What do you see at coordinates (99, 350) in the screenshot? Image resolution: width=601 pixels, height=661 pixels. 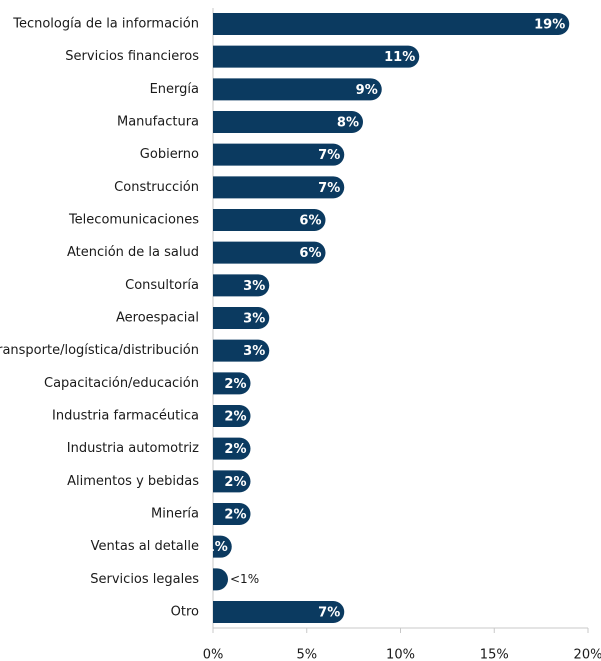 I see `y-tick-label: Transporte/logística/distribución` at bounding box center [99, 350].